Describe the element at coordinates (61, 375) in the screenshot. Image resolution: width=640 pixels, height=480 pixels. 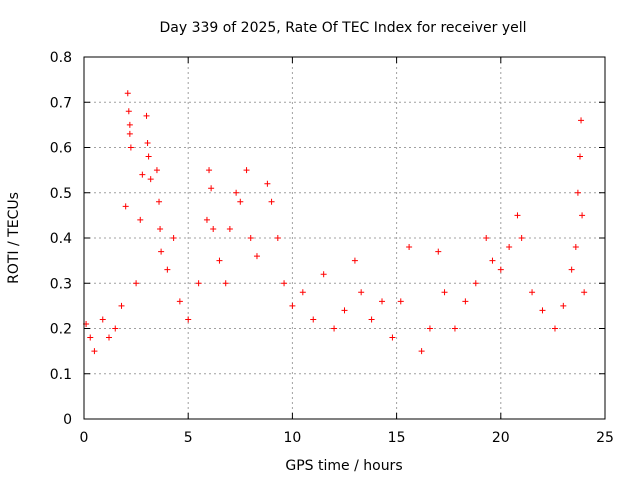
I see `y-tick-label: 0.1` at that location.